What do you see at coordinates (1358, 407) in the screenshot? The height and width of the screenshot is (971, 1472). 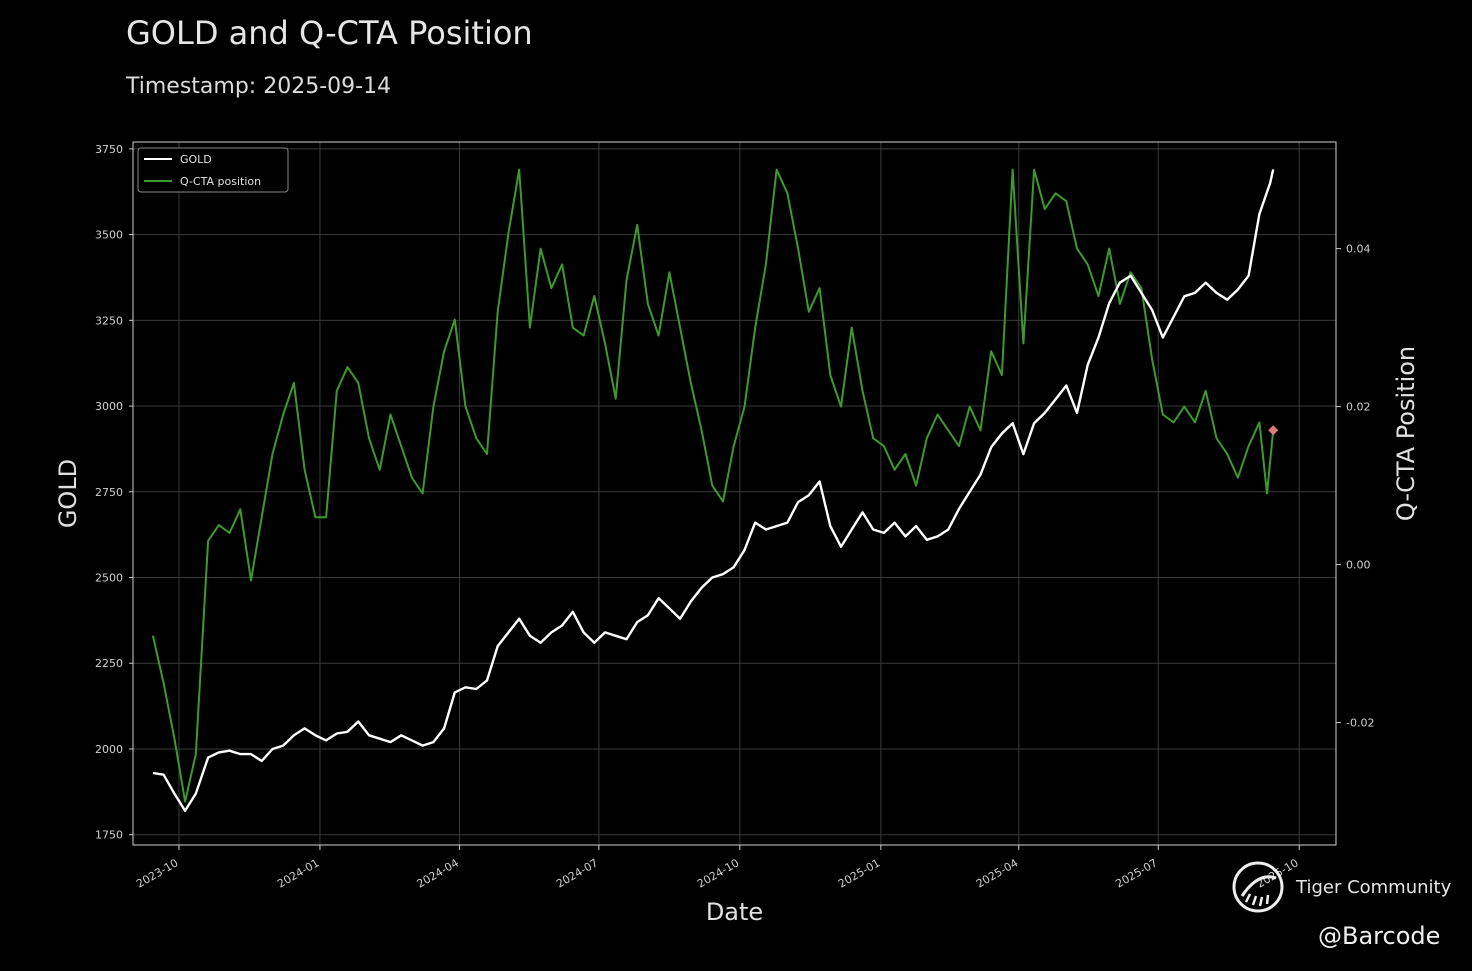 I see `tick-label-y2: 0.02` at bounding box center [1358, 407].